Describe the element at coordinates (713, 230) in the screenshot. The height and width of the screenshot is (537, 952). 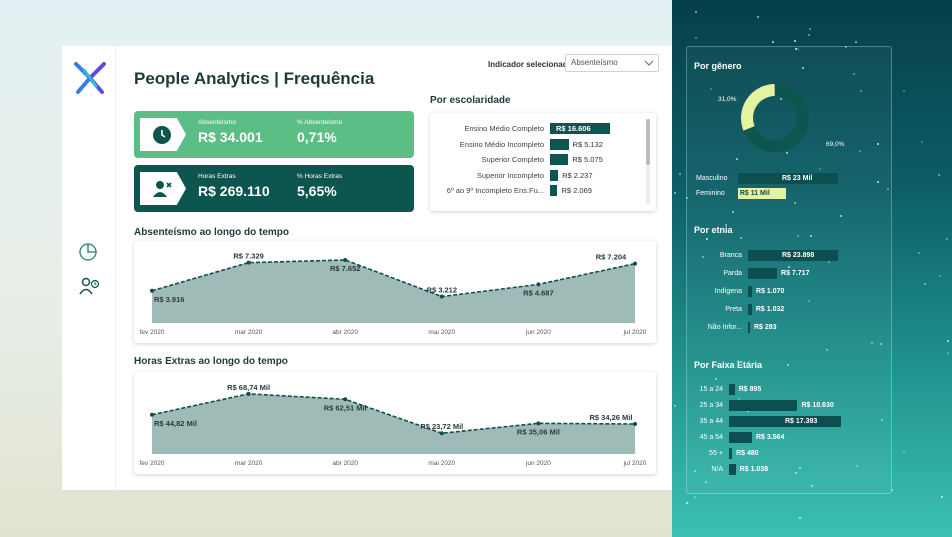
I see `ethnicity-title: Por etnia` at that location.